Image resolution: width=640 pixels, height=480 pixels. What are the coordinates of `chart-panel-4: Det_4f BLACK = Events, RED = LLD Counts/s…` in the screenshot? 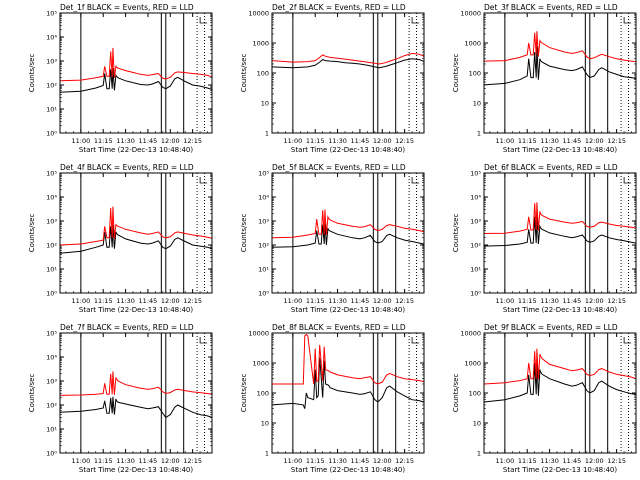 It's located at (120, 238).